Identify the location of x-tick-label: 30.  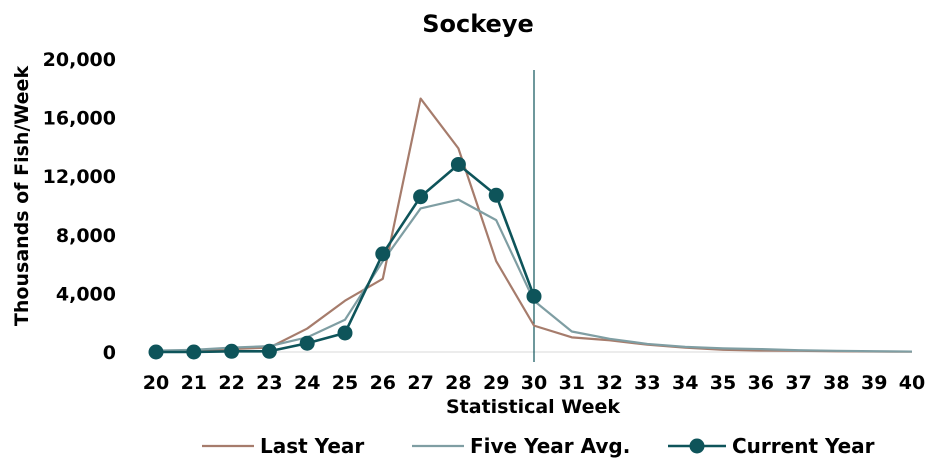
(534, 383).